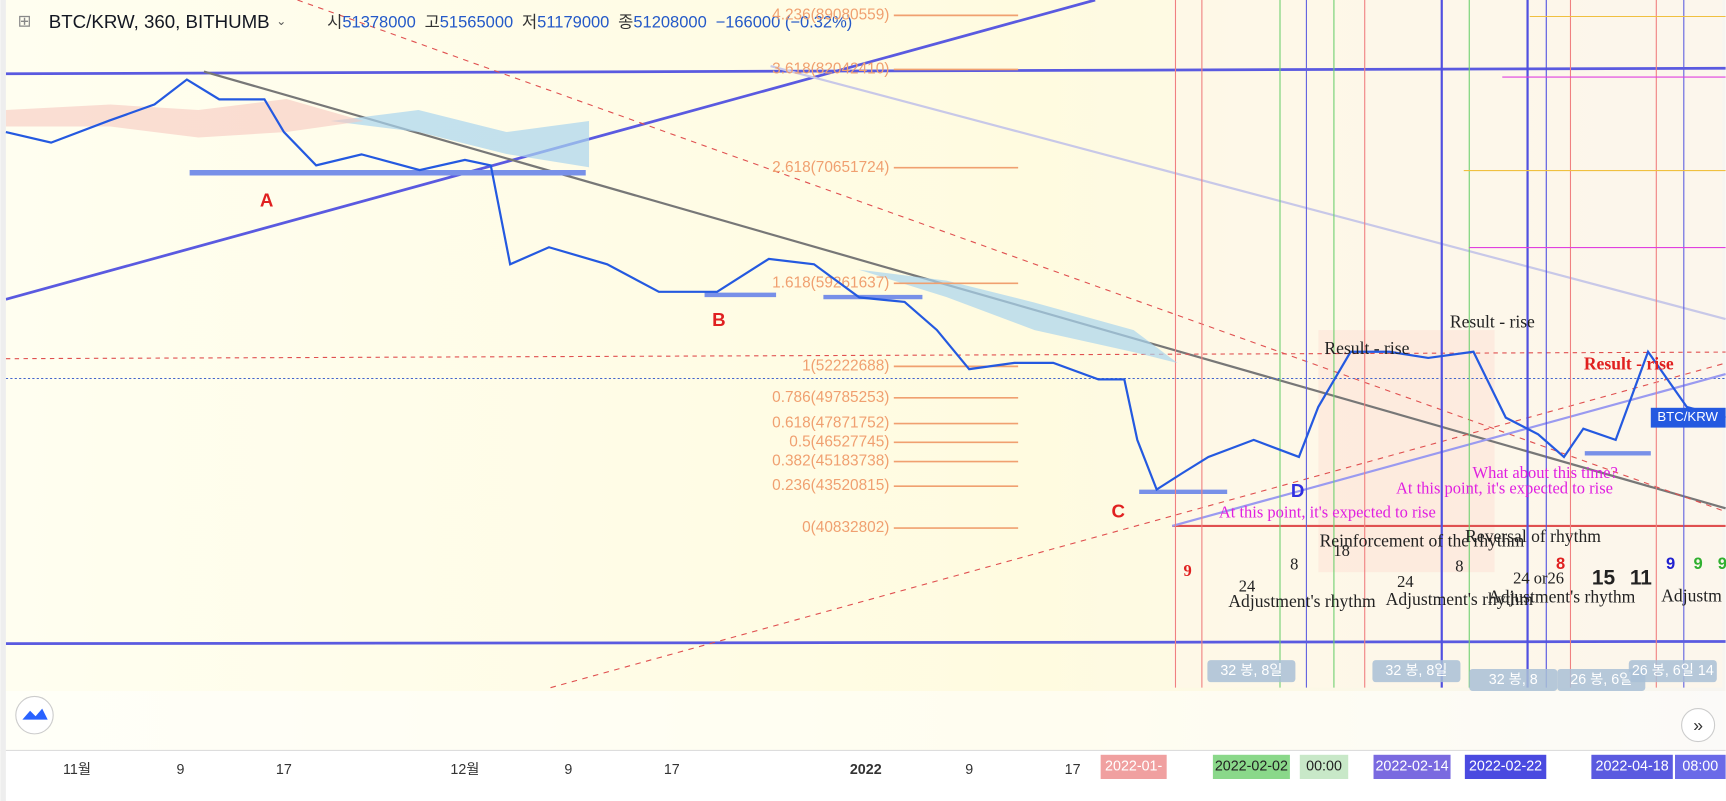  Describe the element at coordinates (159, 21) in the screenshot. I see `symbol-title: BTC/KRW, 360, BITHUMB` at that location.